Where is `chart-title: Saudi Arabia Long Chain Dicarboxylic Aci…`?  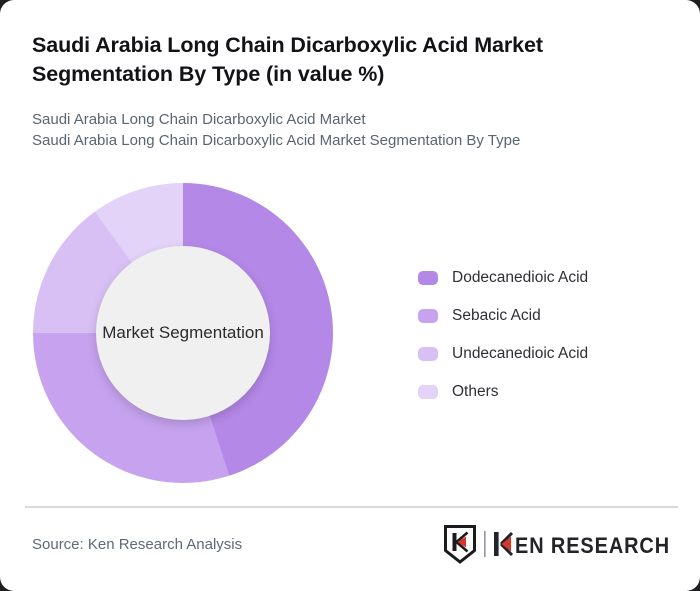 chart-title: Saudi Arabia Long Chain Dicarboxylic Aci… is located at coordinates (287, 59).